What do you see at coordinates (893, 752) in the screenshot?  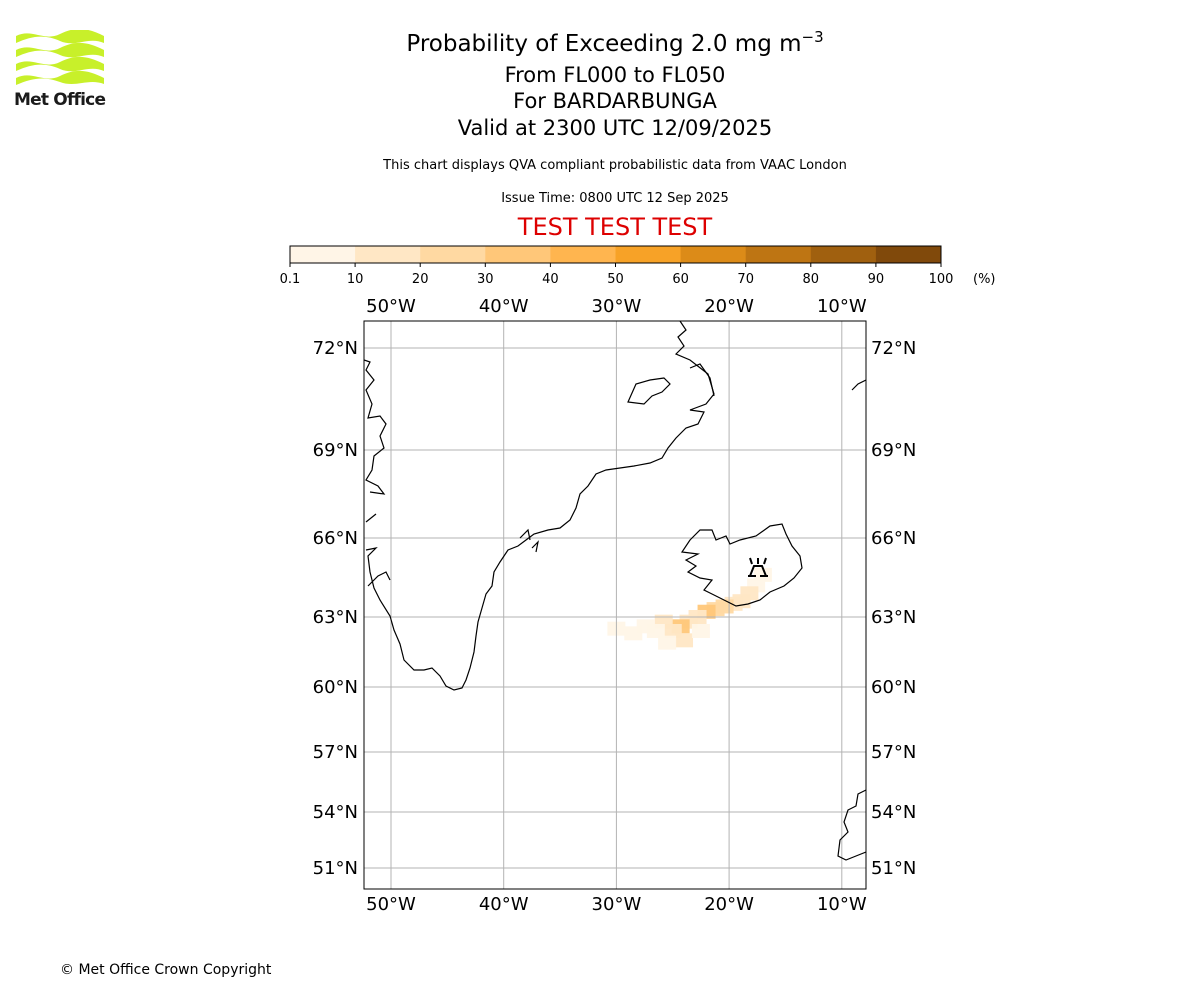 I see `latitude-label-right: 57°N` at bounding box center [893, 752].